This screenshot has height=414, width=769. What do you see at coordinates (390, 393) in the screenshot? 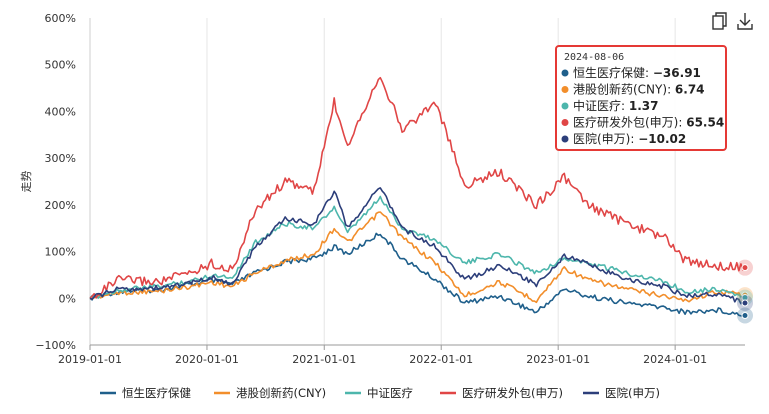
I see `legend-item: 中证医疗` at bounding box center [390, 393].